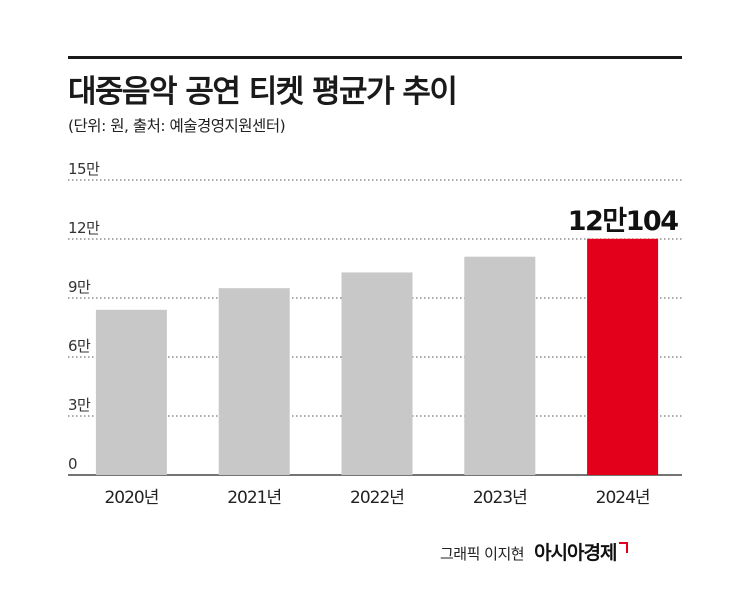 Image resolution: width=745 pixels, height=616 pixels. What do you see at coordinates (482, 554) in the screenshot?
I see `credit-name: 그래픽 이지현` at bounding box center [482, 554].